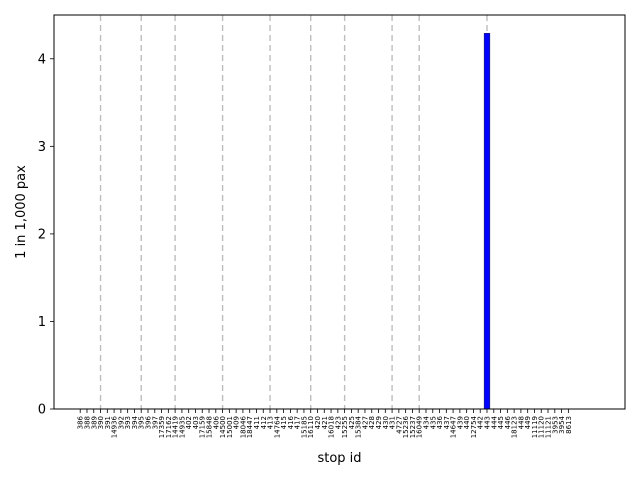 The image size is (640, 480). Describe the element at coordinates (264, 422) in the screenshot. I see `x-tick-label: 412` at that location.